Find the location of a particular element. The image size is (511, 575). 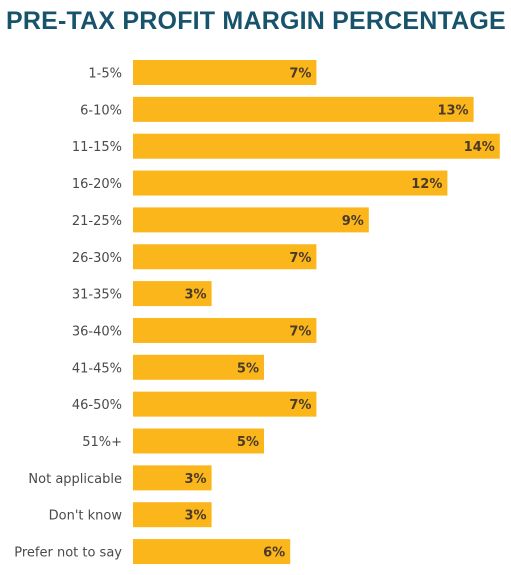

category-label: 36-40% is located at coordinates (97, 331).